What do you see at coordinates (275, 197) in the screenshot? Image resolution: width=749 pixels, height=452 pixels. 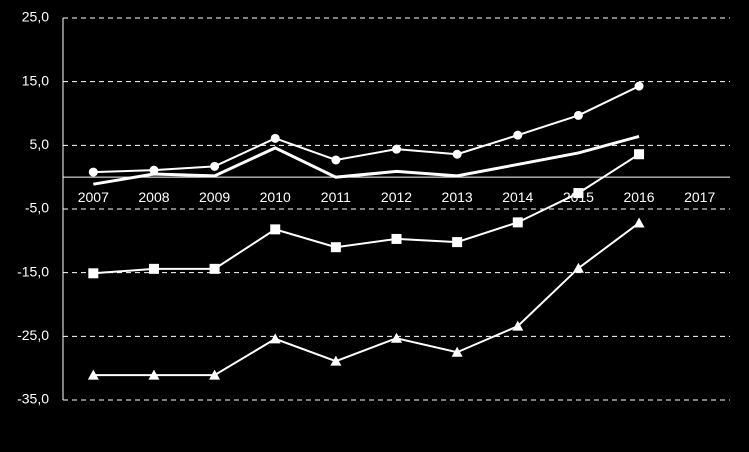 I see `x-tick-label: 2010` at bounding box center [275, 197].